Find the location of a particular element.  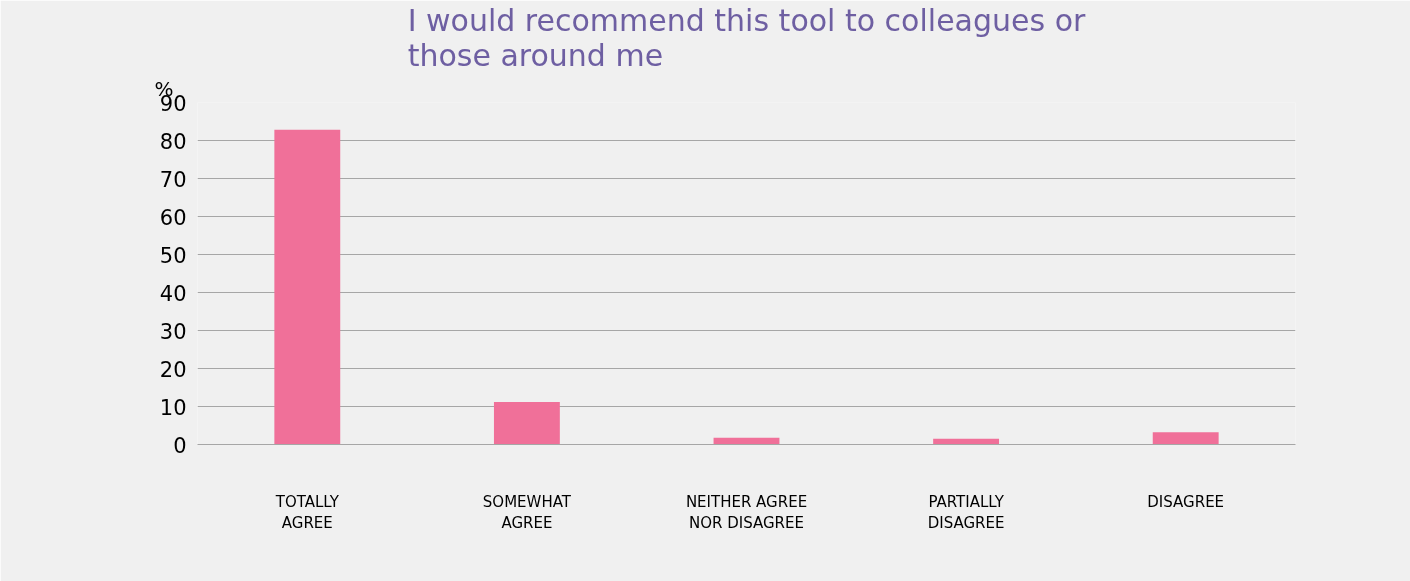

x-tick-label: DISAGREE is located at coordinates (1186, 501).